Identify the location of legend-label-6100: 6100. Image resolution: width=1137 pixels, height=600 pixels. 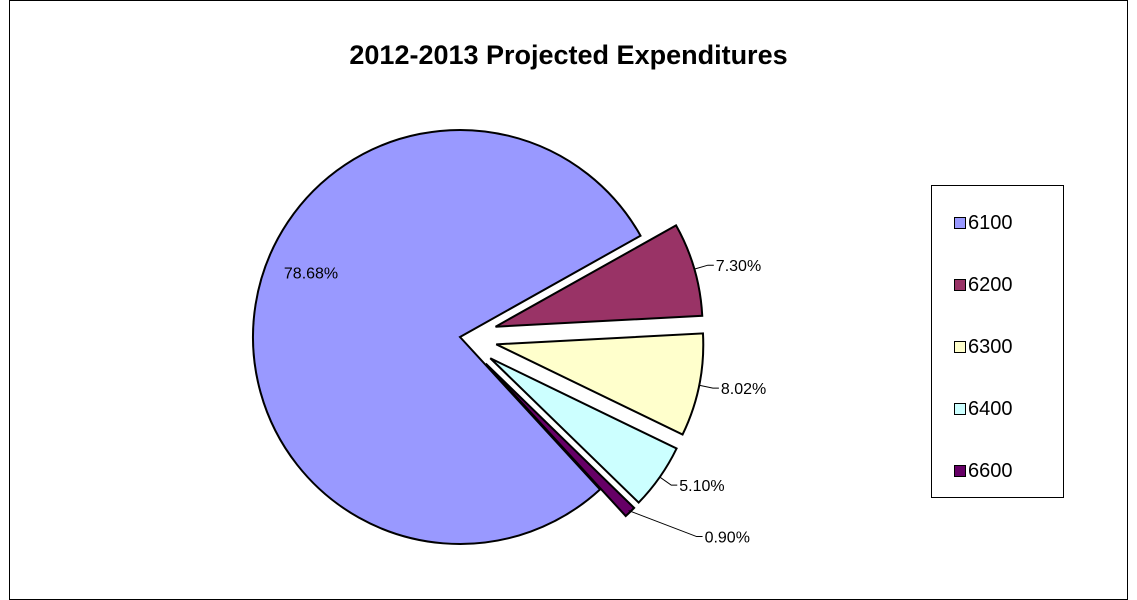
(990, 222).